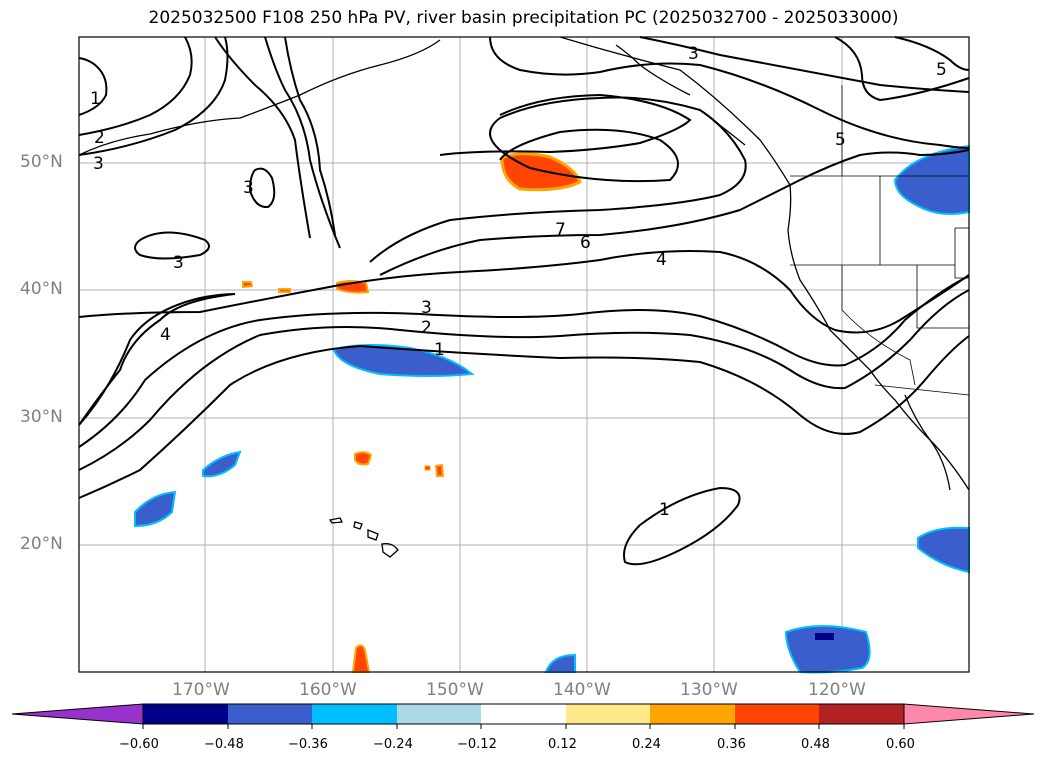 This screenshot has height=765, width=1047. Describe the element at coordinates (562, 744) in the screenshot. I see `colorbar-tick-label: 0.12` at that location.